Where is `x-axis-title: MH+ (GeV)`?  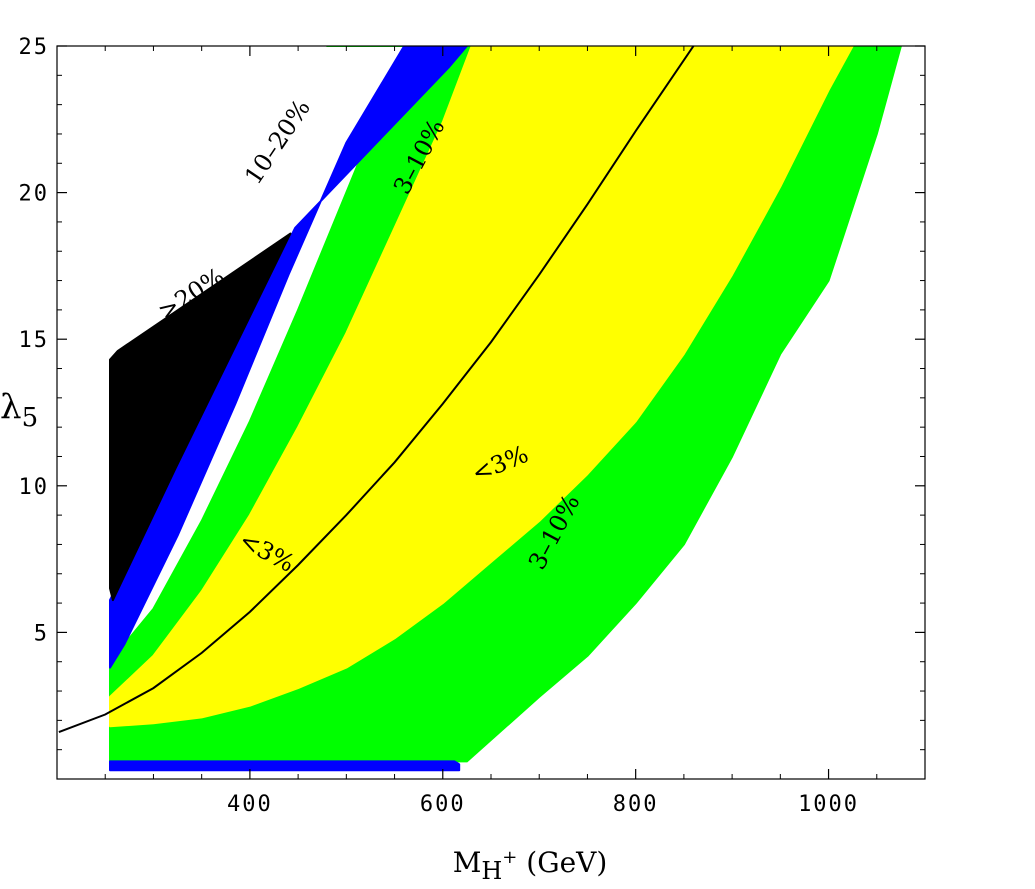 x-axis-title: MH+ (GeV) is located at coordinates (530, 865).